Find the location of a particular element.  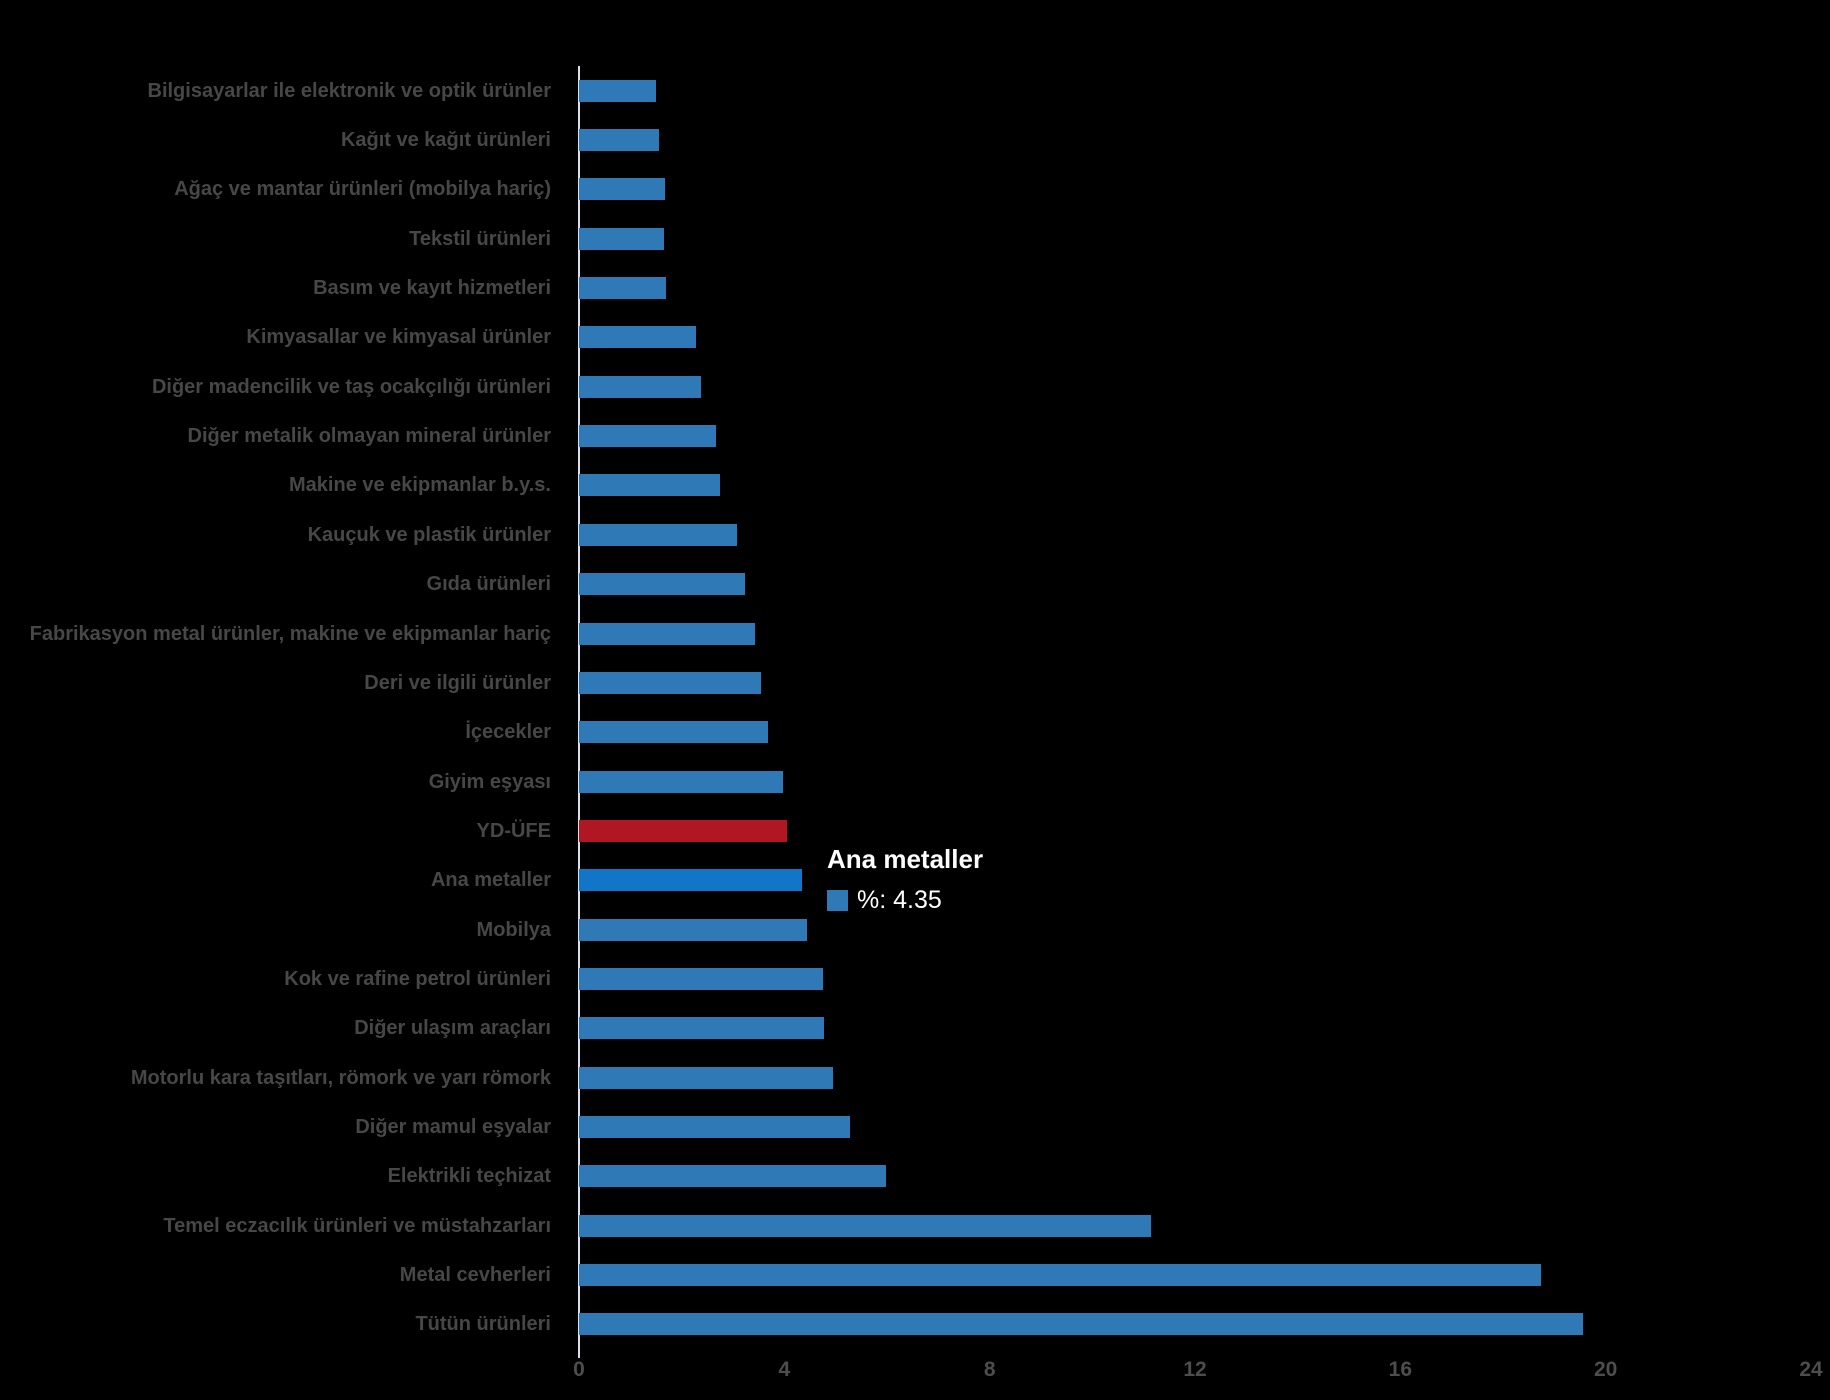

category-label: Diğer metalik olmayan mineral ürünler is located at coordinates (369, 436).